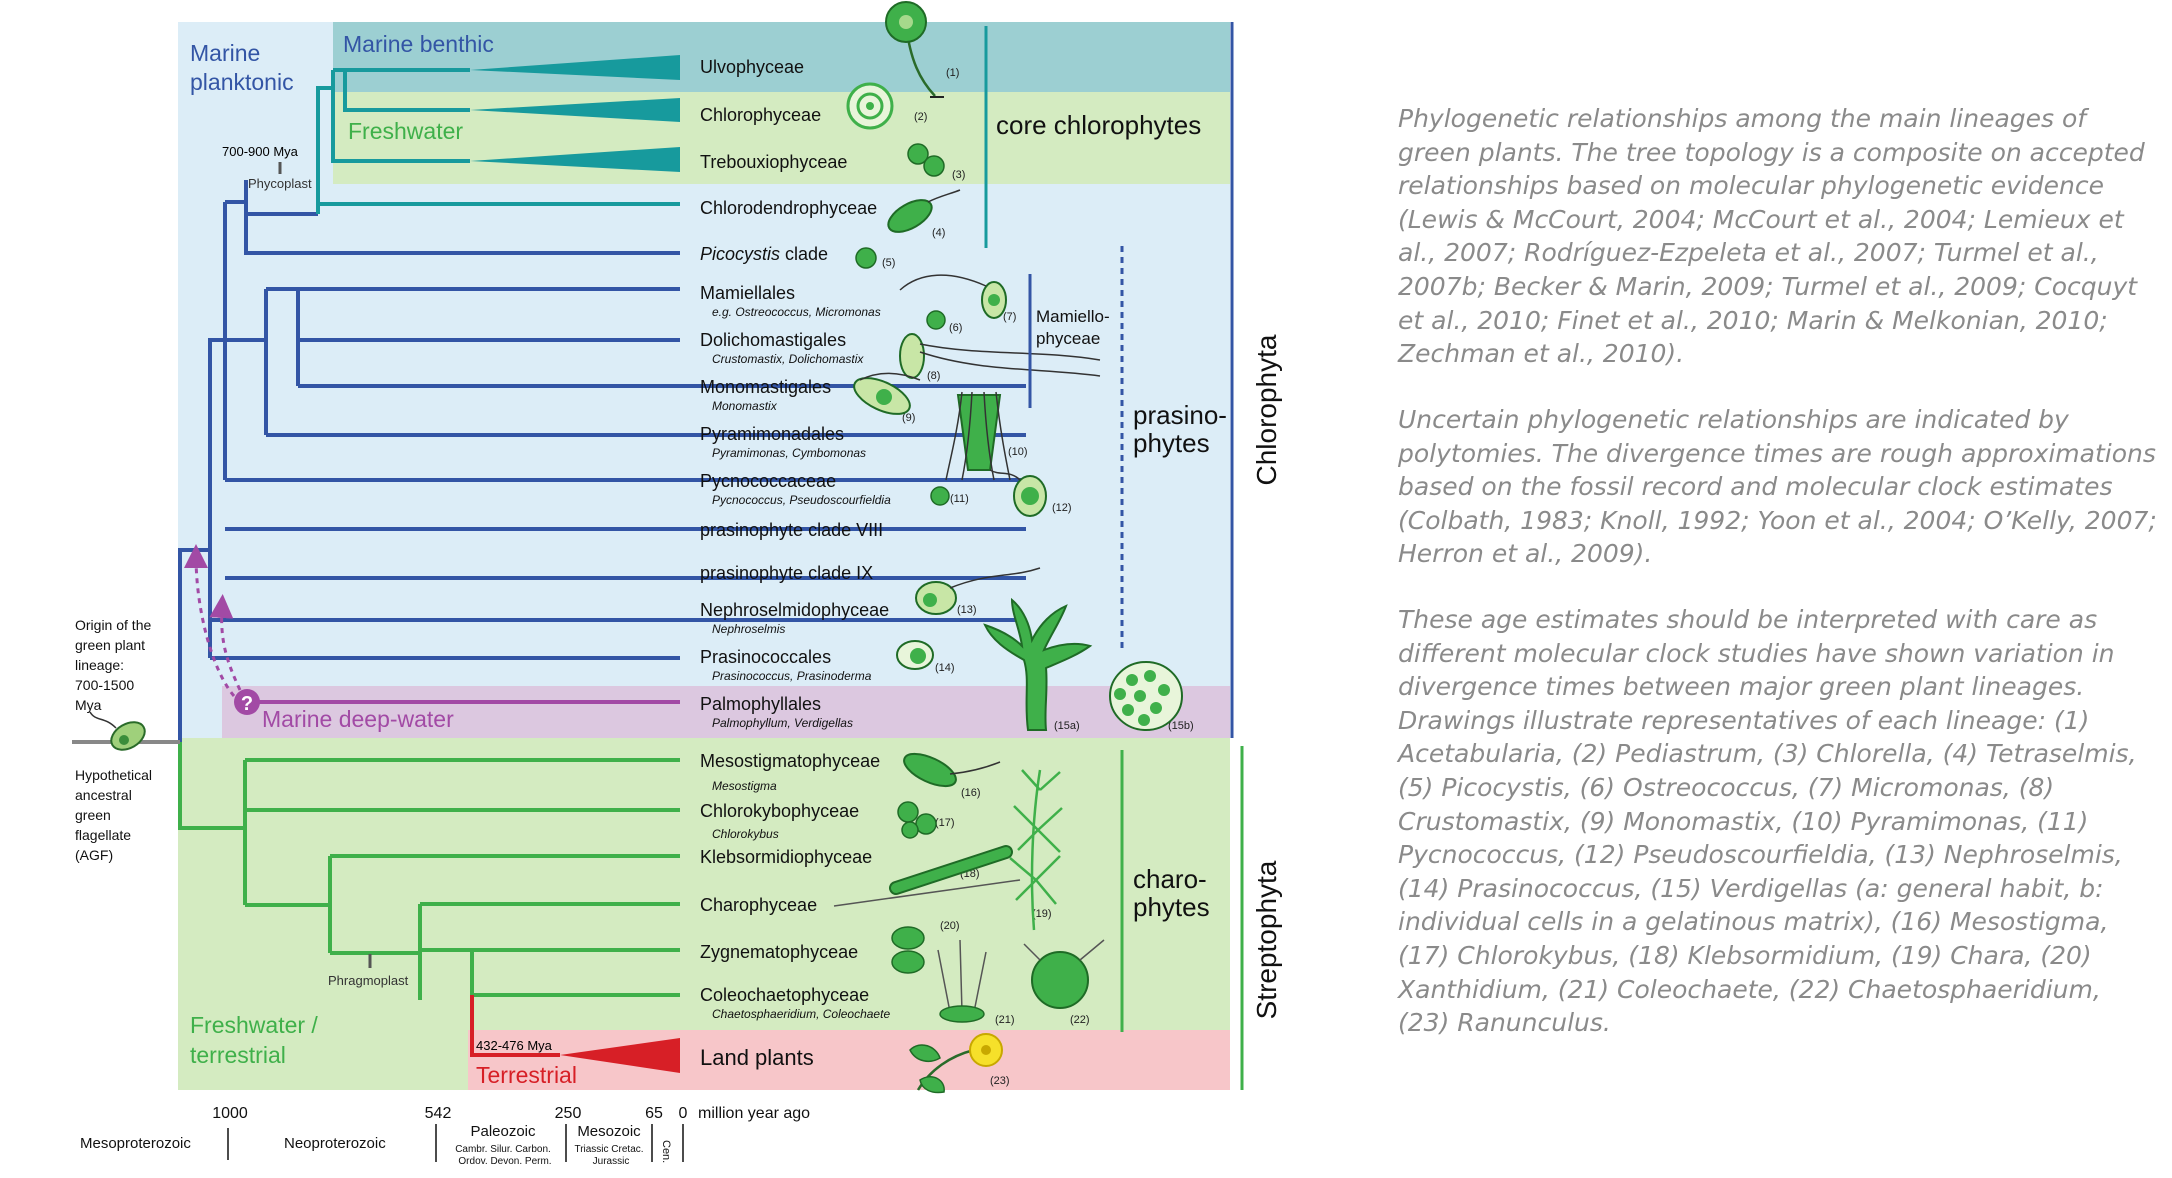  What do you see at coordinates (938, 233) in the screenshot?
I see `drawing-number: (4)` at bounding box center [938, 233].